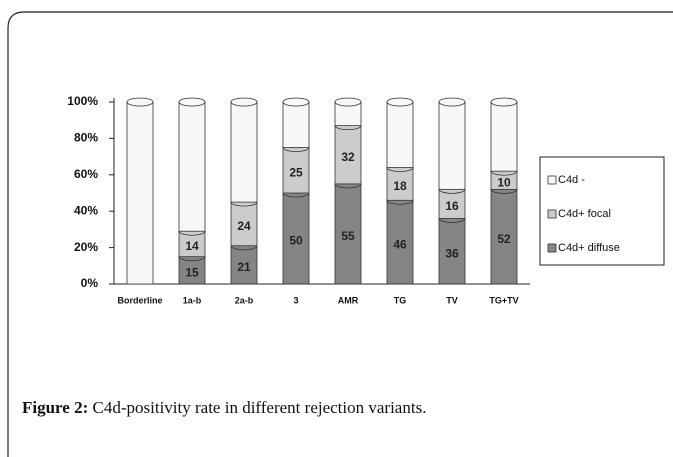  What do you see at coordinates (584, 214) in the screenshot?
I see `legend-label: C4d+ focal` at bounding box center [584, 214].